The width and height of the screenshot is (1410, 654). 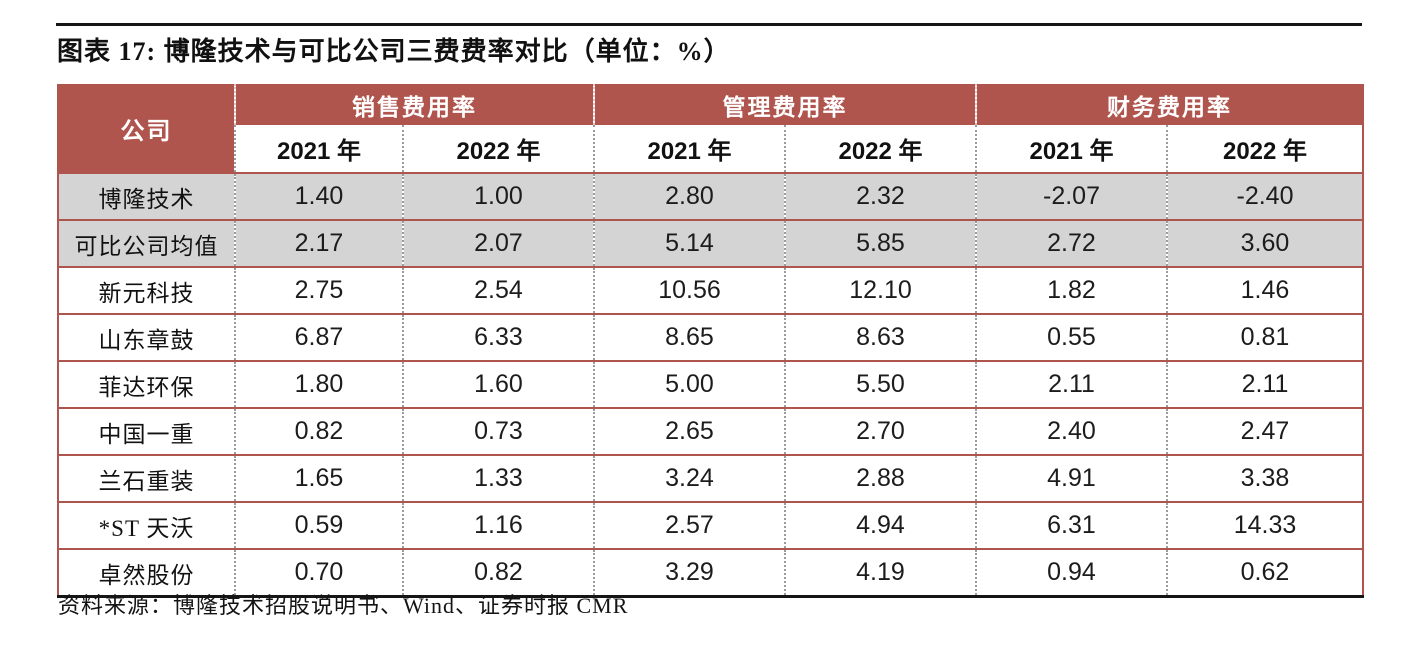 I want to click on top-rule, so click(x=709, y=24).